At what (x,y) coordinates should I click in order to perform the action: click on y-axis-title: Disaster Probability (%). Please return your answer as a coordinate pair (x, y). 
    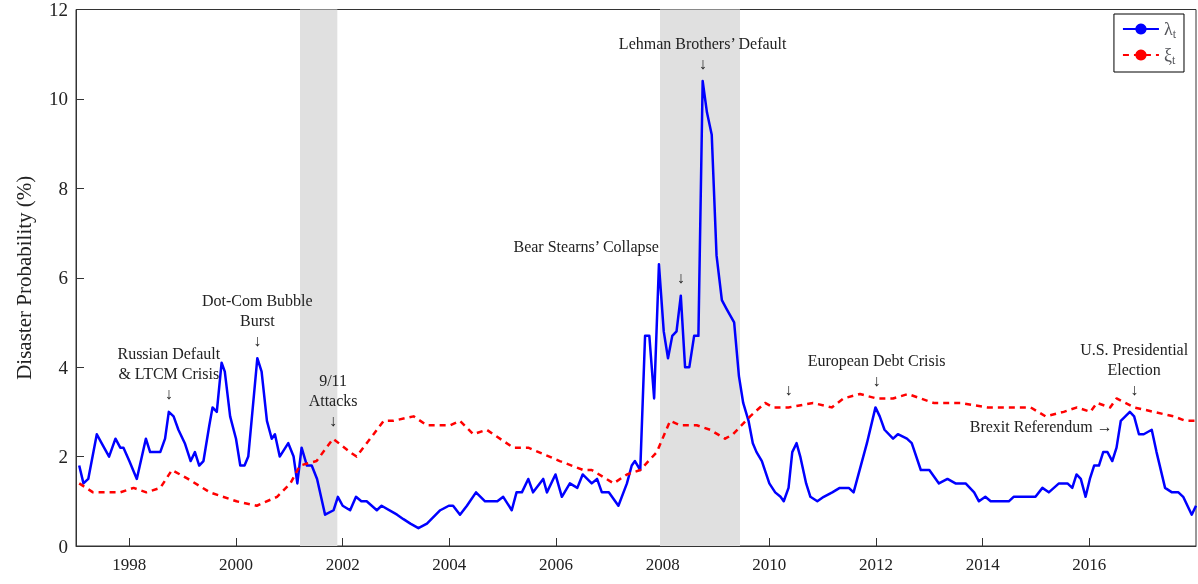
    Looking at the image, I should click on (23, 277).